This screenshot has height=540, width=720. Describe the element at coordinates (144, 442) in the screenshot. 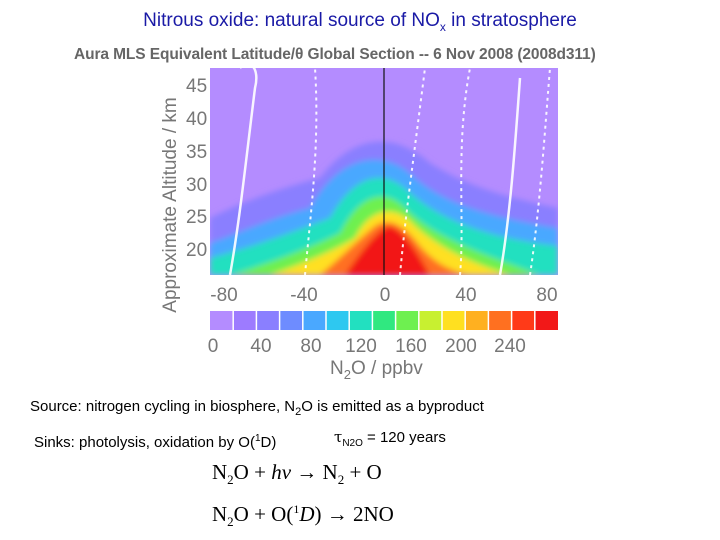

I see `sinks-pre: Sinks: photolysis, oxidation by O(` at that location.